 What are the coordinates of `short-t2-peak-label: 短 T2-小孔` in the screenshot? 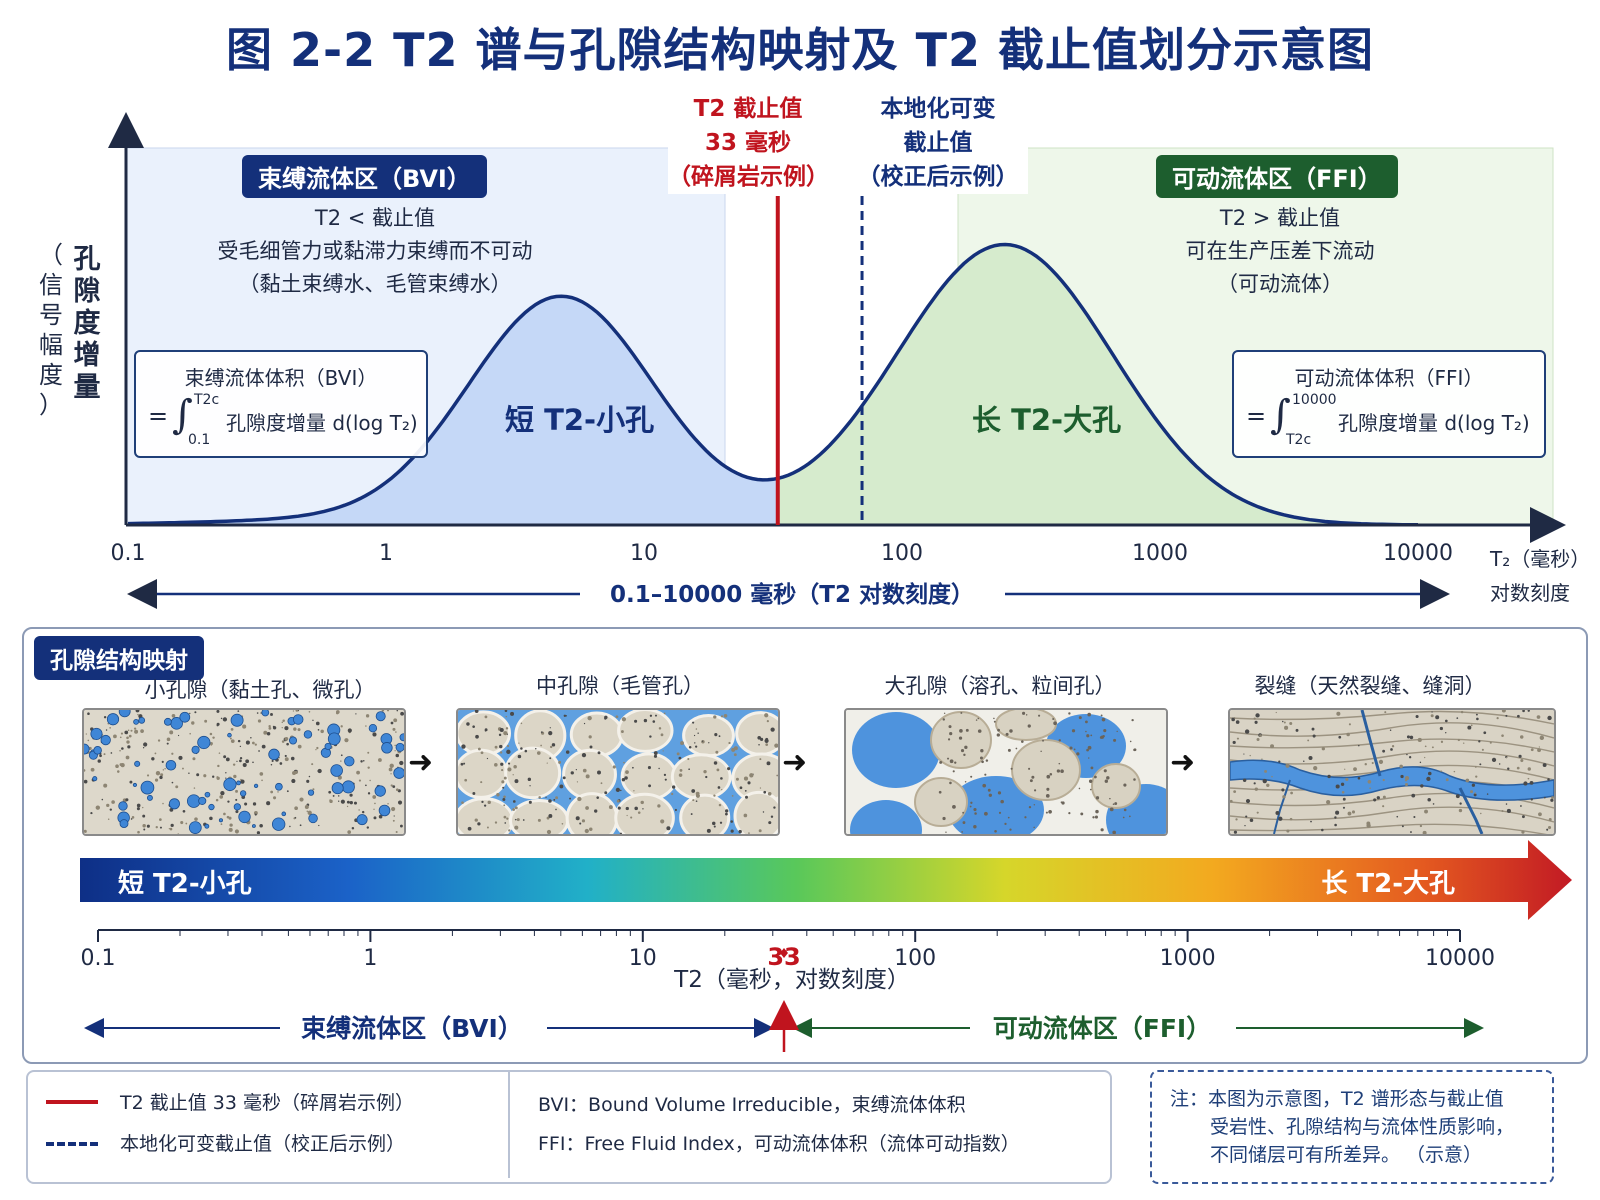 It's located at (580, 420).